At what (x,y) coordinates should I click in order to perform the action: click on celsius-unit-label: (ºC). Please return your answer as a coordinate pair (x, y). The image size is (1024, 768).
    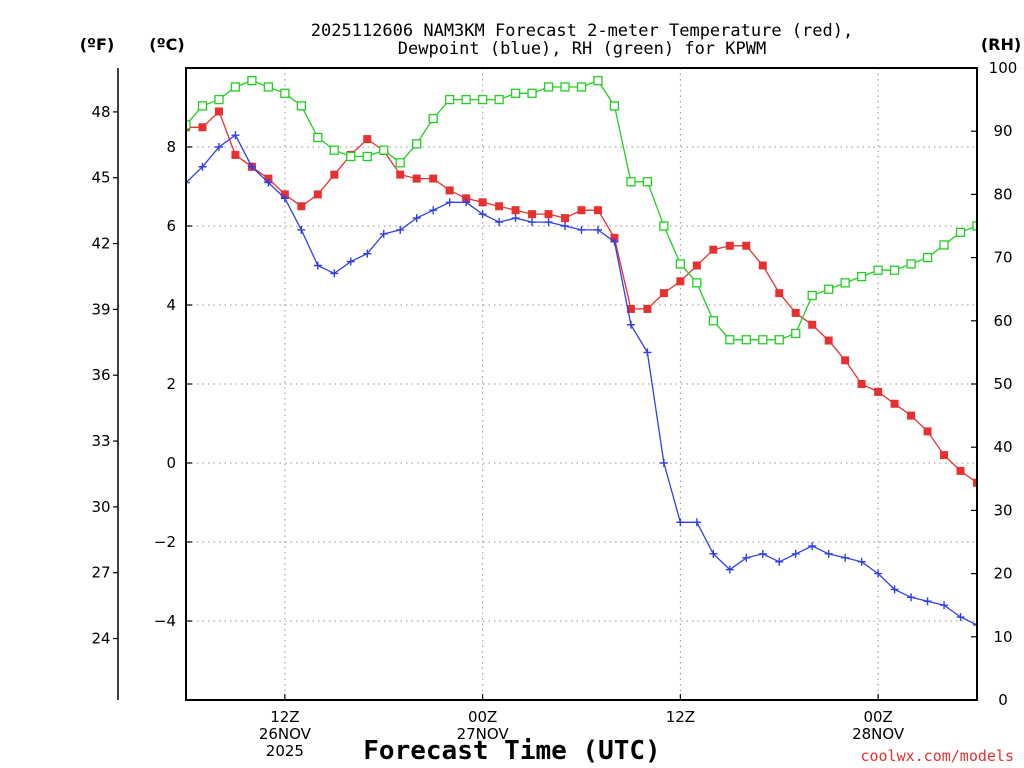
    Looking at the image, I should click on (166, 44).